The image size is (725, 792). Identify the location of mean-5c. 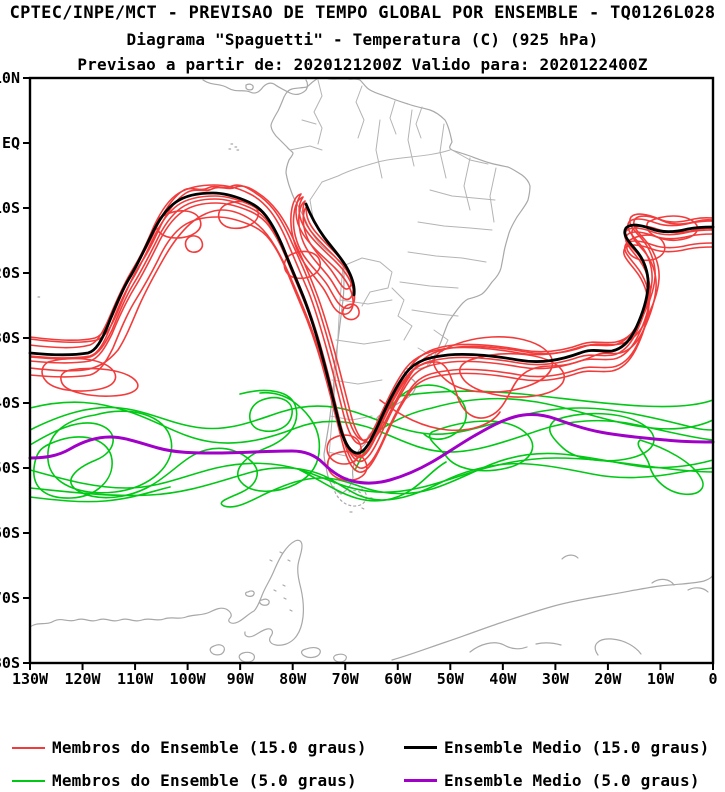
(371, 449).